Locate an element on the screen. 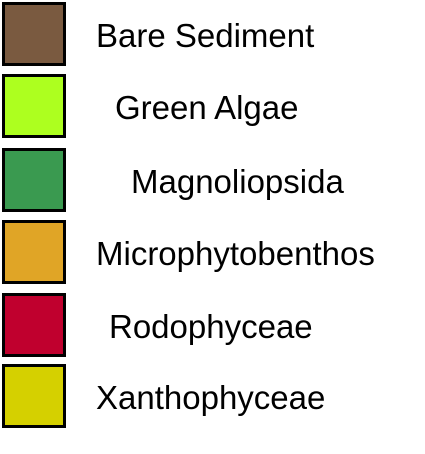 This screenshot has width=425, height=454. color-swatch-bare-sediment is located at coordinates (34, 34).